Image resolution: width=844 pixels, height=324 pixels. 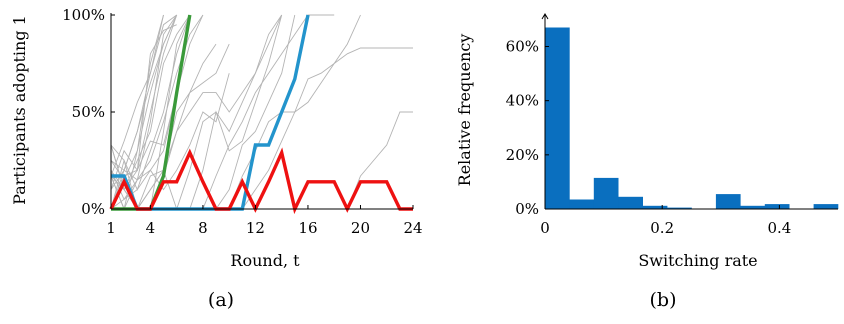 I want to click on y-tick-label: 100%, so click(x=83, y=15).